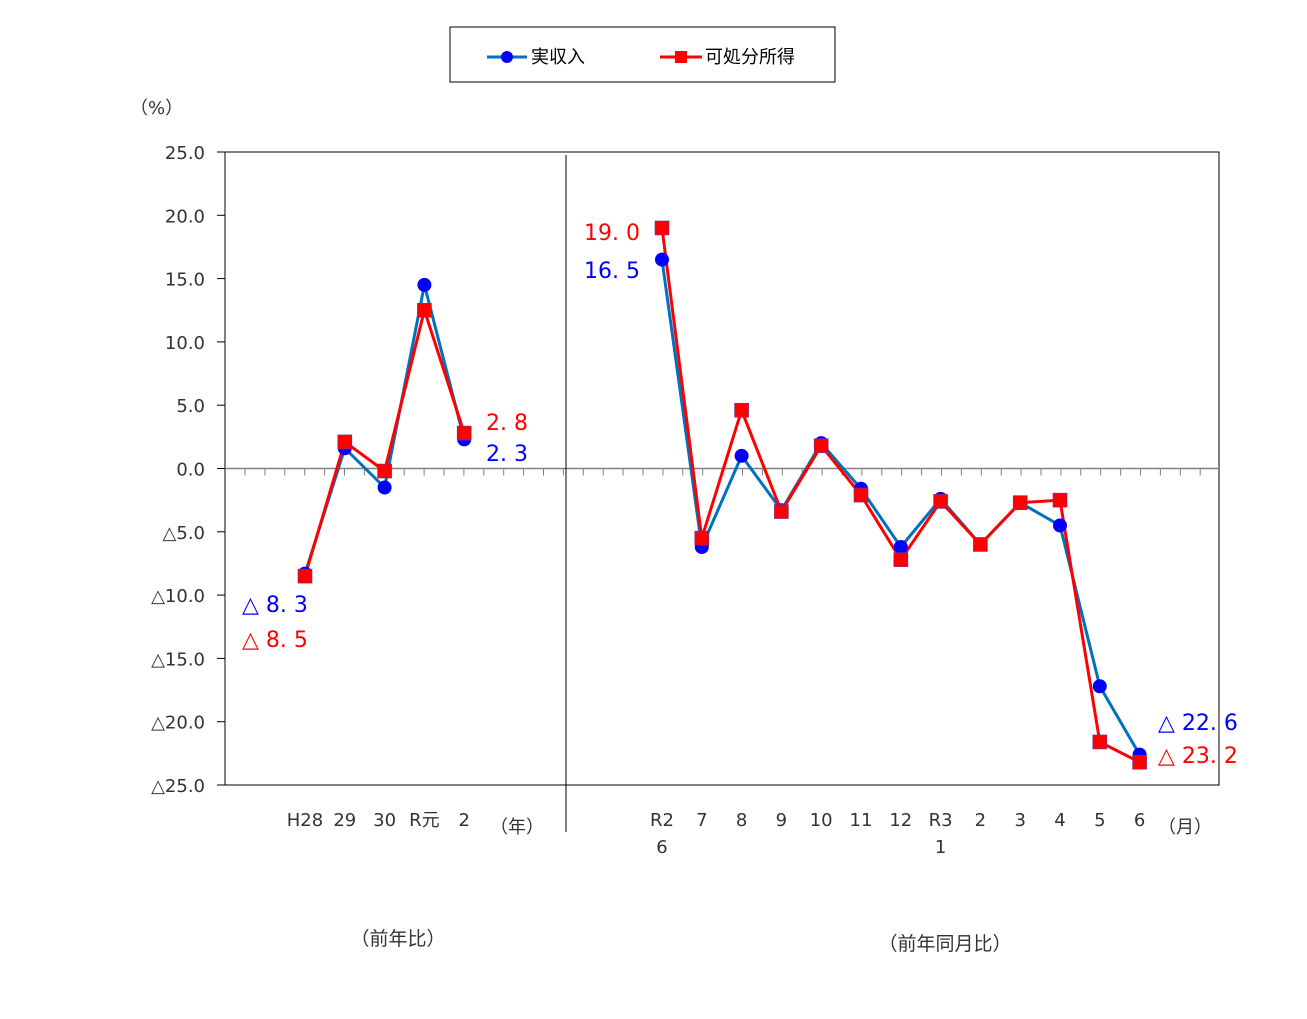  Describe the element at coordinates (185, 216) in the screenshot. I see `y-tick-label: 20.0` at that location.